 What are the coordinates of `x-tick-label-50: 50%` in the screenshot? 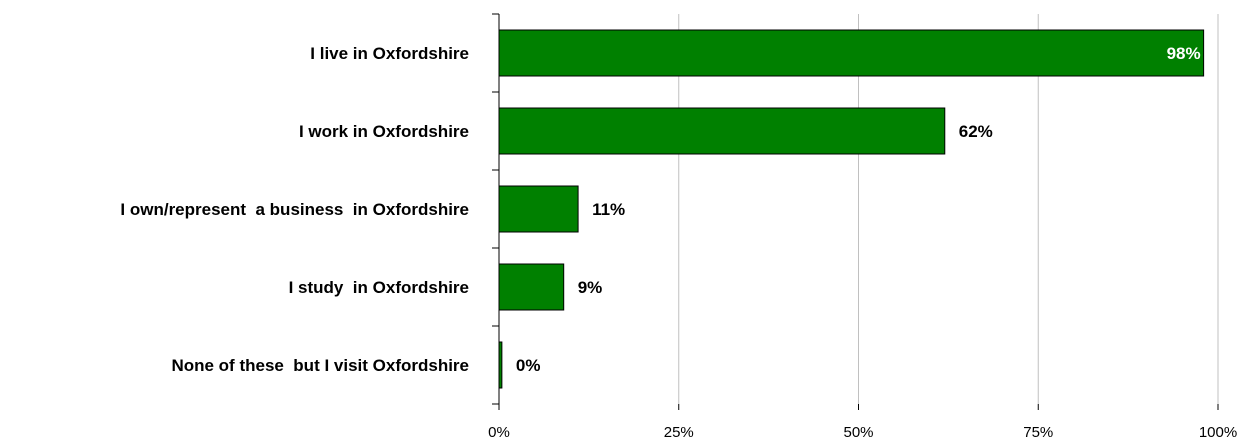 It's located at (858, 432).